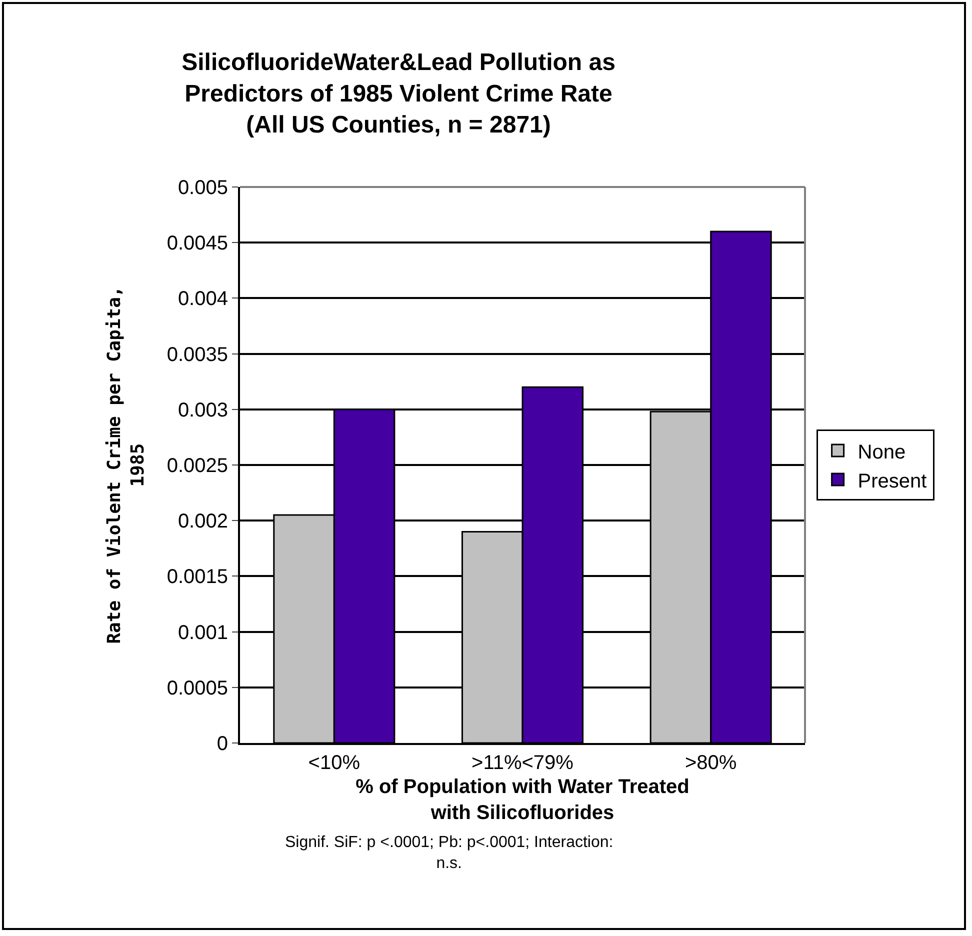 The width and height of the screenshot is (972, 936). What do you see at coordinates (203, 410) in the screenshot?
I see `y-tick-label: 0.003` at bounding box center [203, 410].